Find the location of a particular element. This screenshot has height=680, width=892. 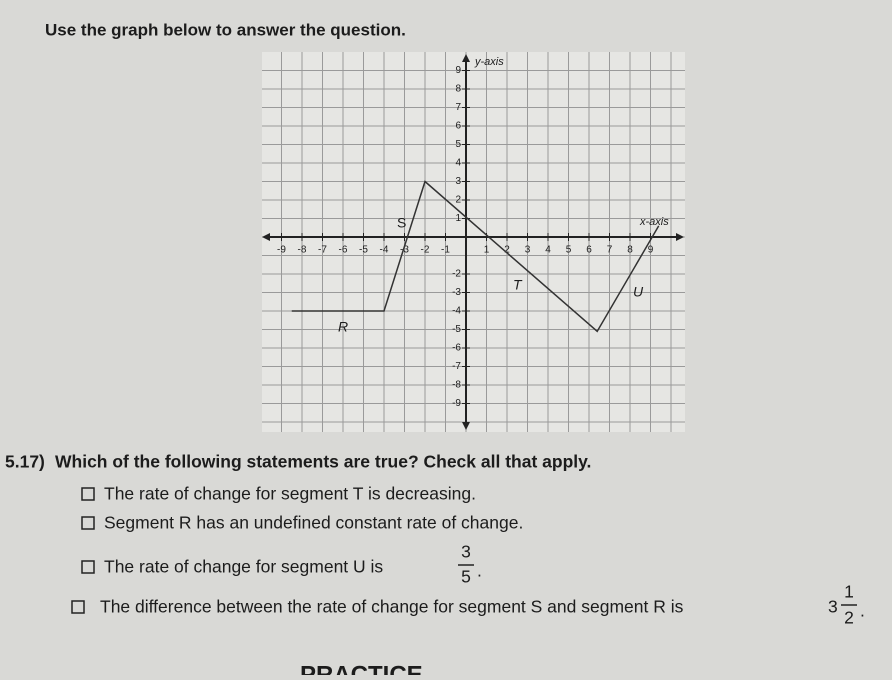

y-tick-label: 8 is located at coordinates (458, 89).